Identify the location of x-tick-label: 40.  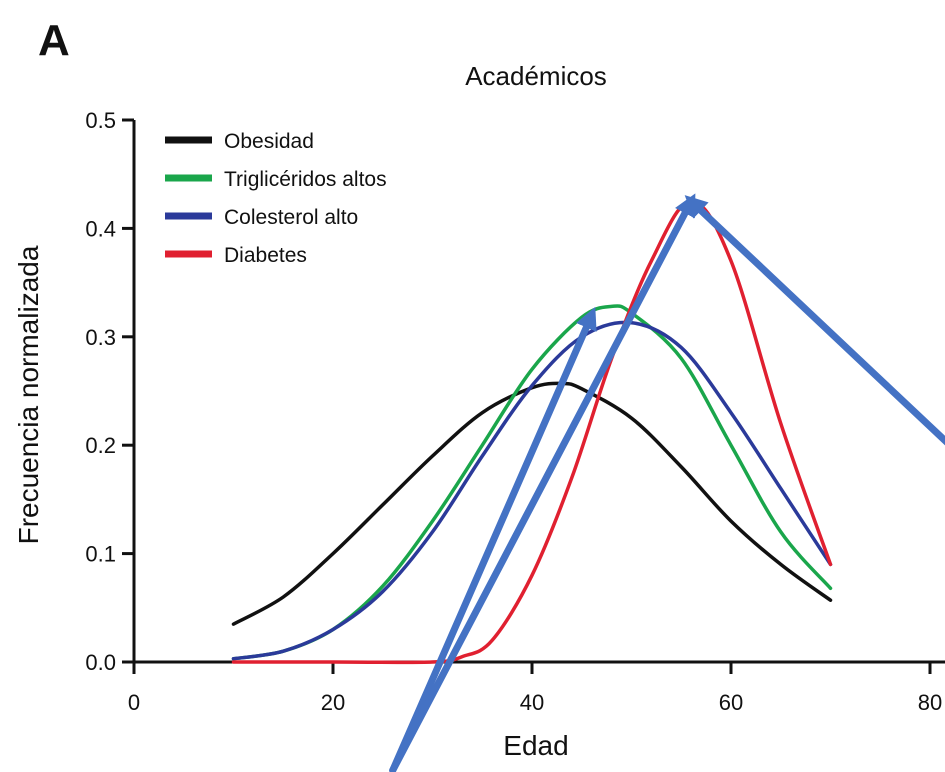
(532, 702).